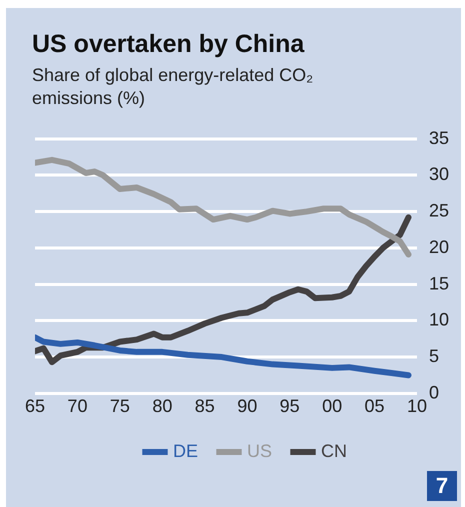  Describe the element at coordinates (185, 450) in the screenshot. I see `legend-label: DE` at that location.